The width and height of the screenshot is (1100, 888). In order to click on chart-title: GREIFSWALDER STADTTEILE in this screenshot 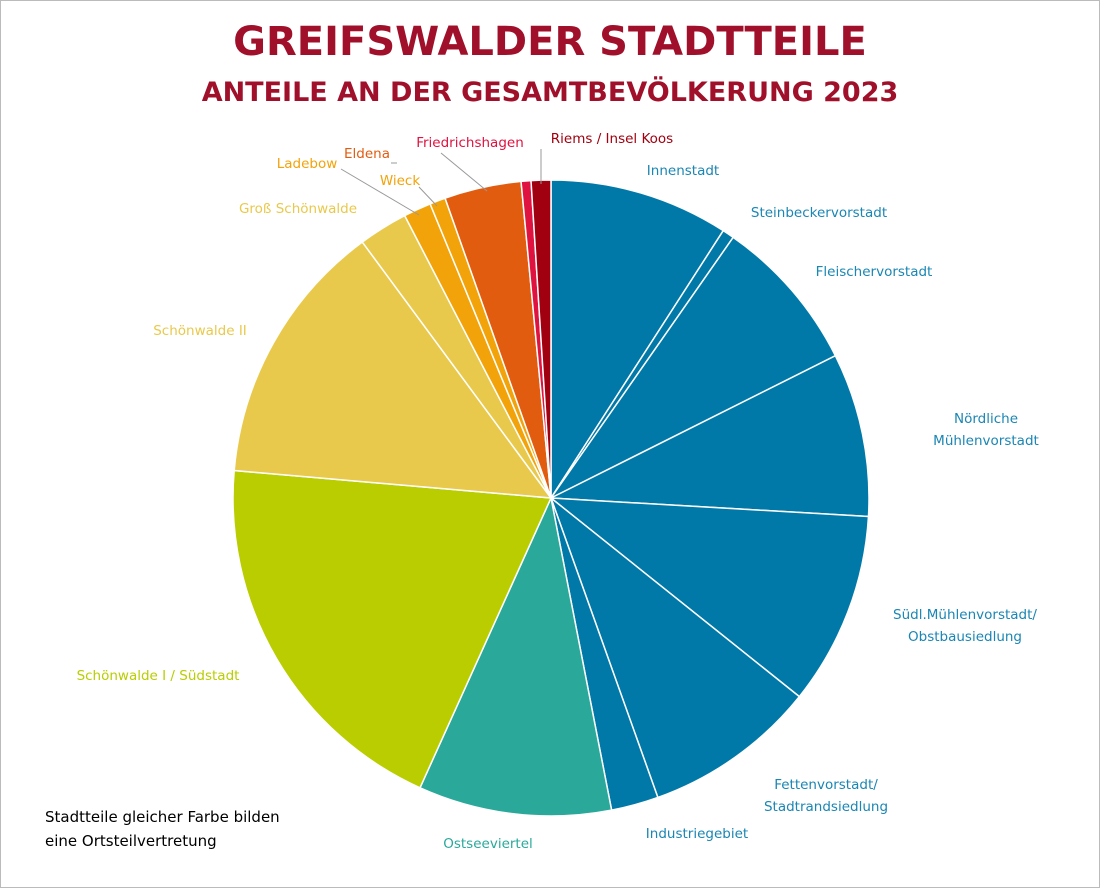, I will do `click(550, 42)`.